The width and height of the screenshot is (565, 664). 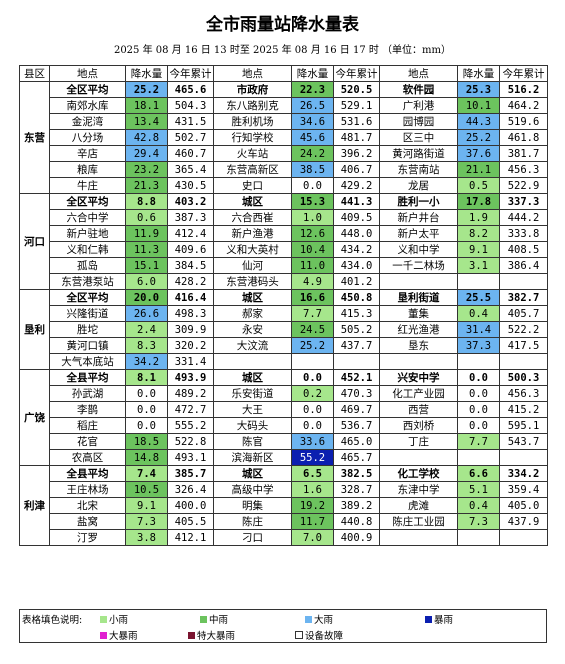 What do you see at coordinates (356, 409) in the screenshot?
I see `year-total: 469.7` at bounding box center [356, 409].